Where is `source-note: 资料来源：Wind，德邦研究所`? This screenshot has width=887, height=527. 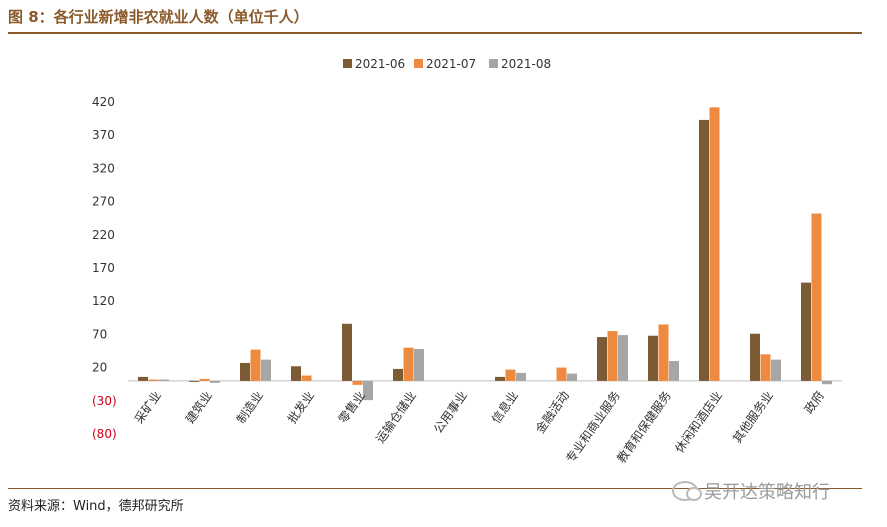
source-note: 资料来源：Wind，德邦研究所 is located at coordinates (96, 506).